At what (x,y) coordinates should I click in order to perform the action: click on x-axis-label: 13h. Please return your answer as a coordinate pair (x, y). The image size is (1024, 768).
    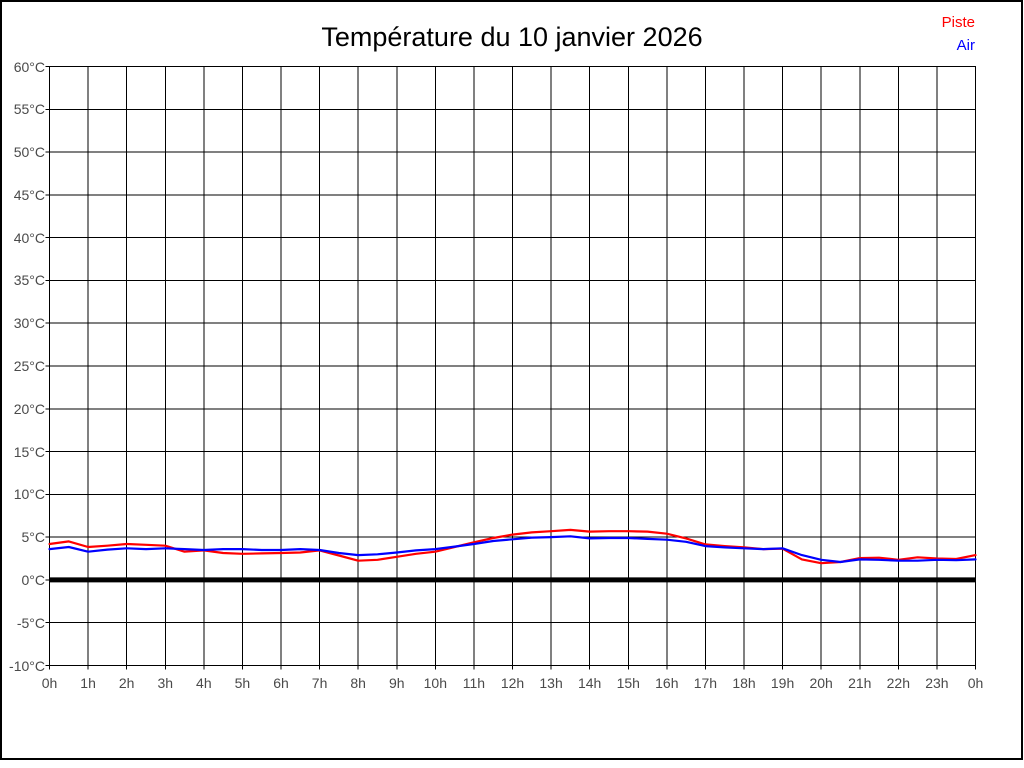
    Looking at the image, I should click on (551, 683).